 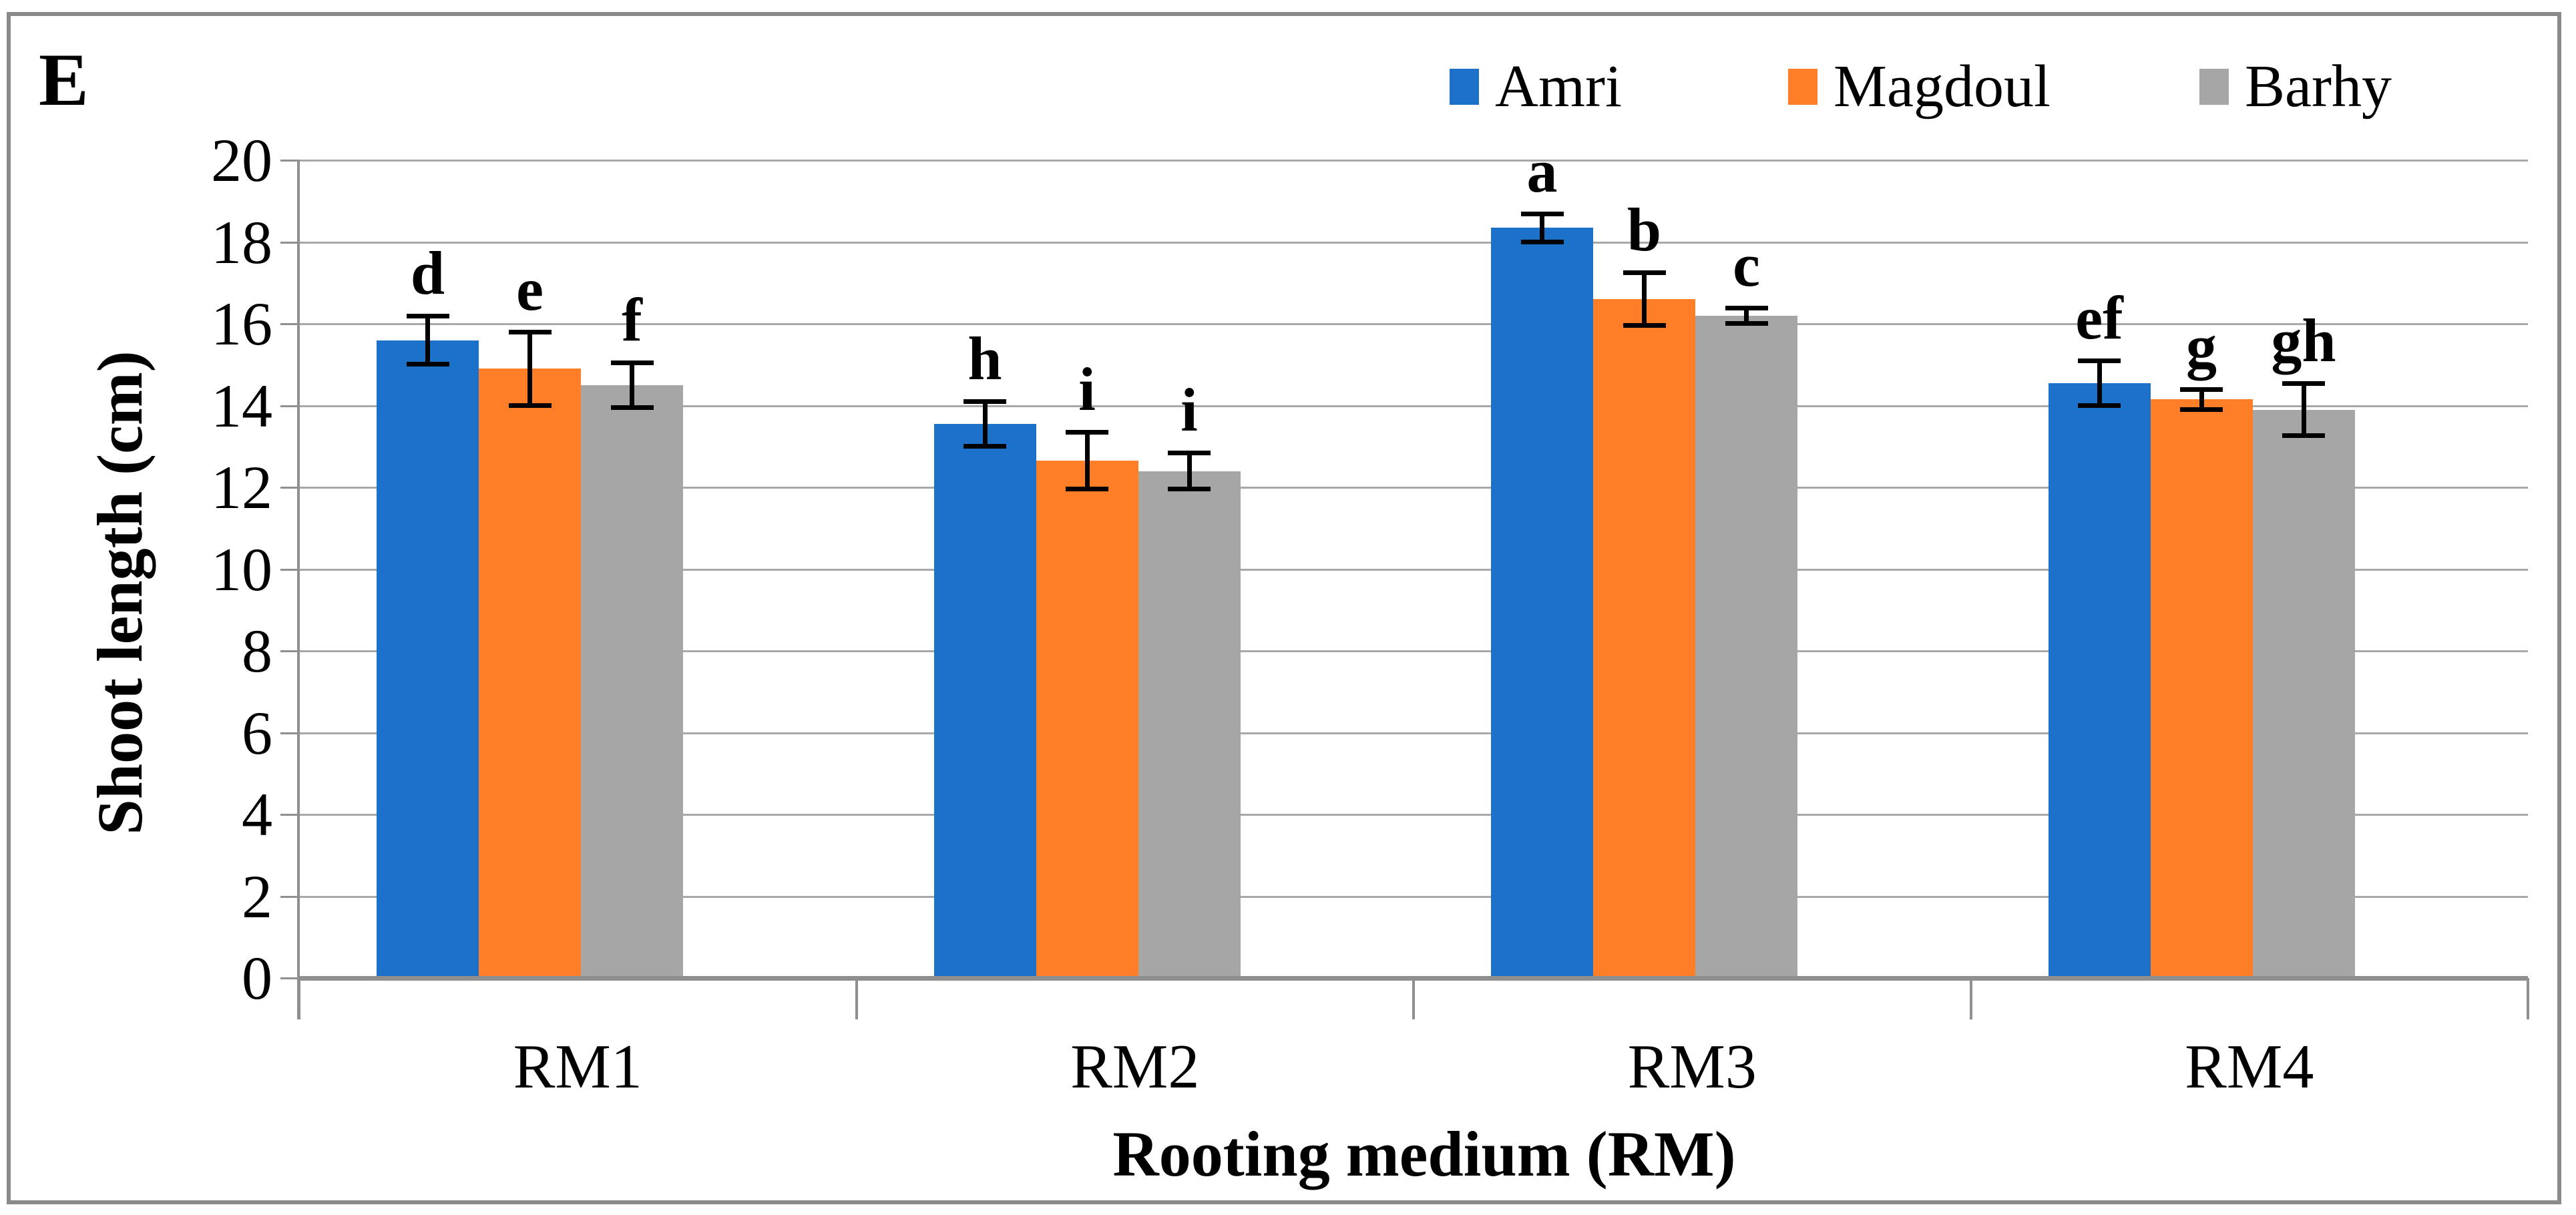 What do you see at coordinates (2201, 399) in the screenshot?
I see `errorbar-magdoul-rm4` at bounding box center [2201, 399].